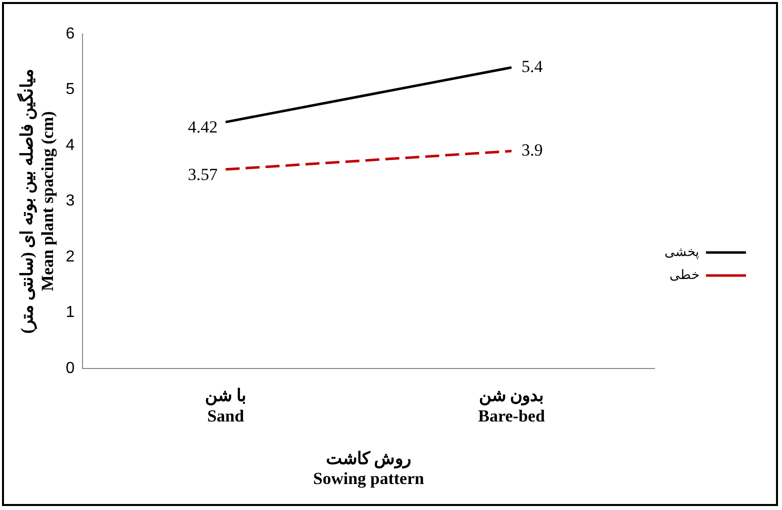 The image size is (782, 510). What do you see at coordinates (70, 89) in the screenshot?
I see `y-tick-label: 5` at bounding box center [70, 89].